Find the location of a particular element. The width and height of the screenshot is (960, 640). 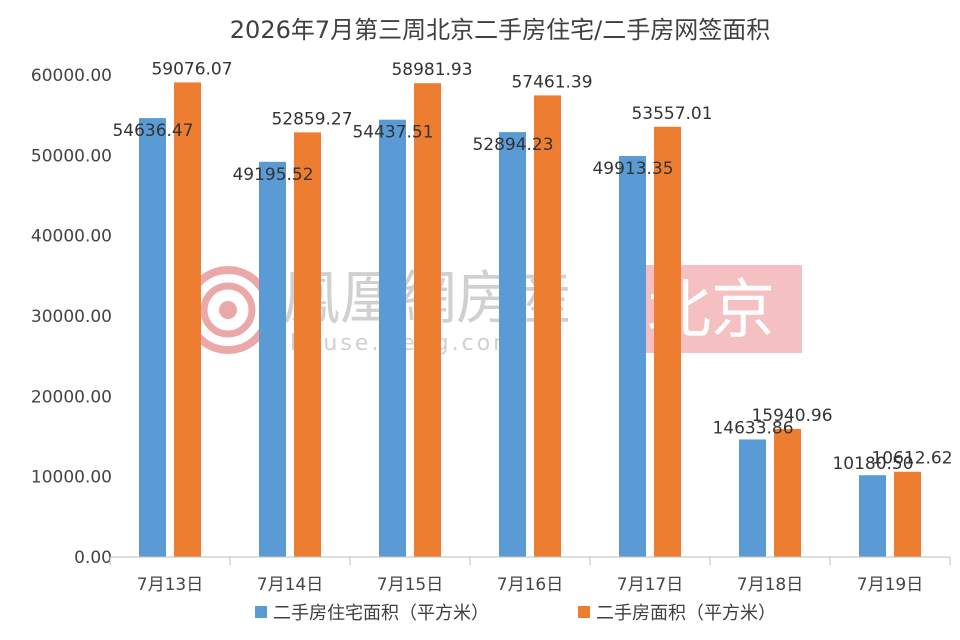

x-tick-label: 7月18日 is located at coordinates (770, 585).